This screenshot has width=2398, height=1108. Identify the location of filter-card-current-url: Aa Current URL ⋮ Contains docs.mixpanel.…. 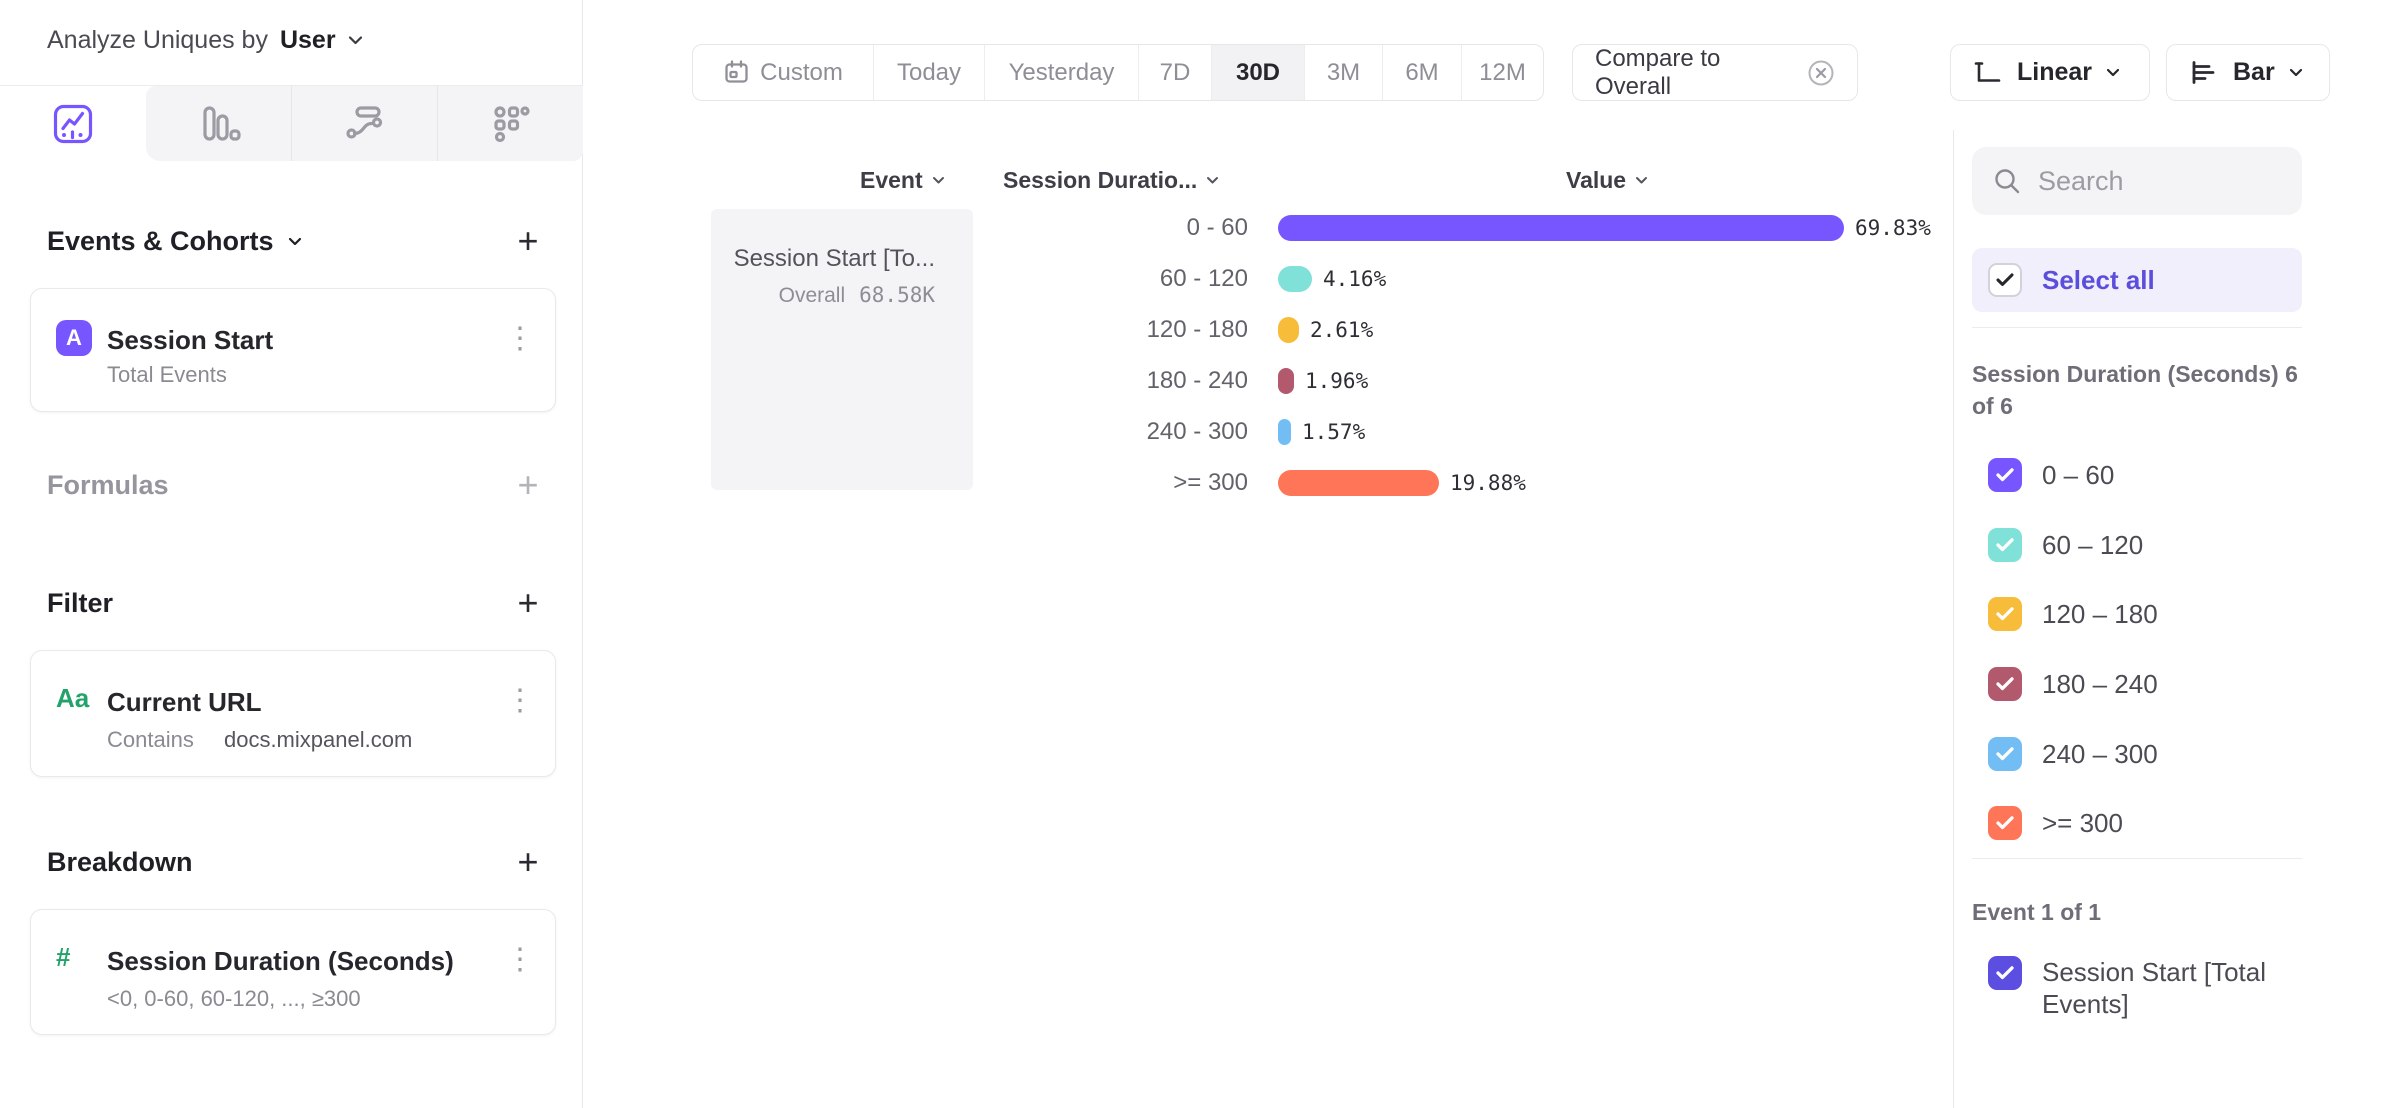
(293, 713).